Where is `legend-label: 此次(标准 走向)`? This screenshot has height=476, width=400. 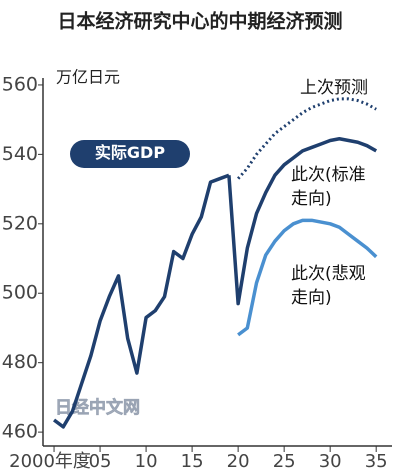 legend-label: 此次(标准 走向) is located at coordinates (328, 187).